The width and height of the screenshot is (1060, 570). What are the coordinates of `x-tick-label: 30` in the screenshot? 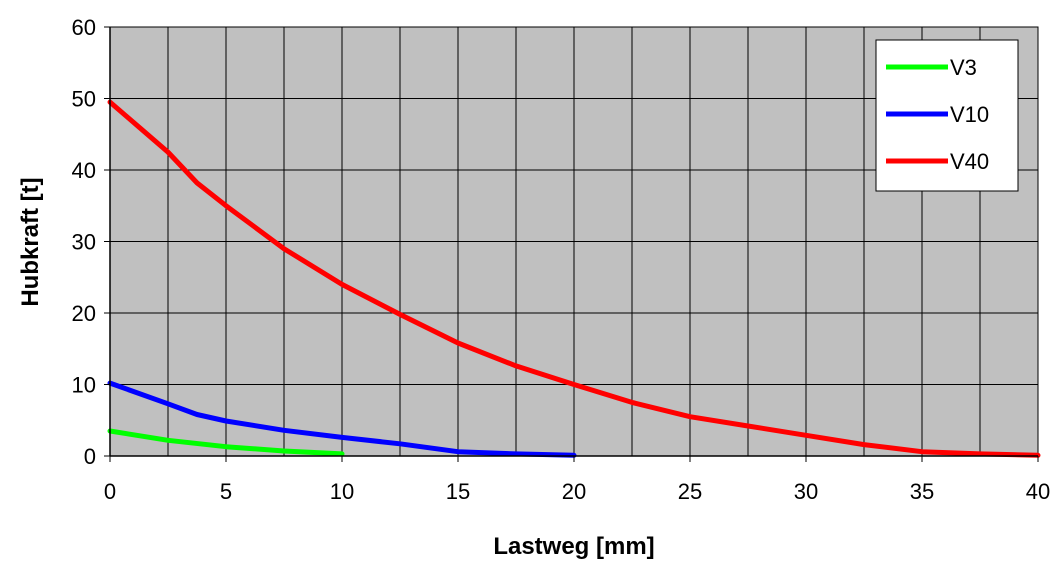 It's located at (806, 491).